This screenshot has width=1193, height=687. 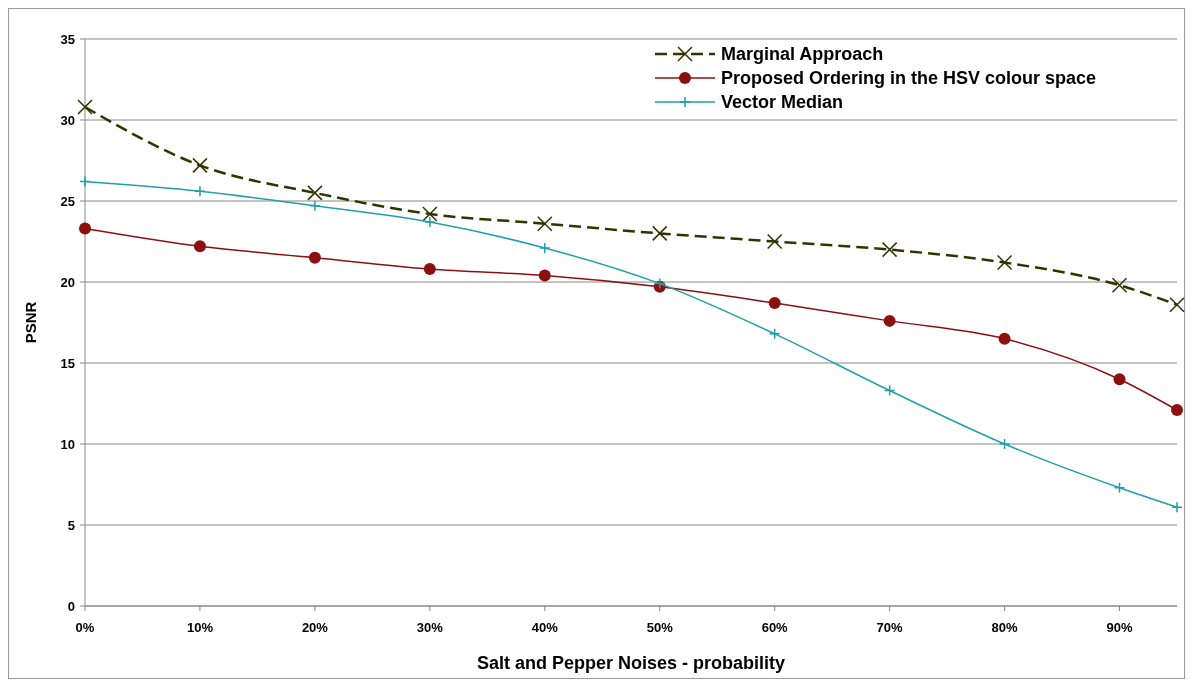 I want to click on y-tick-label: 15, so click(x=67, y=363).